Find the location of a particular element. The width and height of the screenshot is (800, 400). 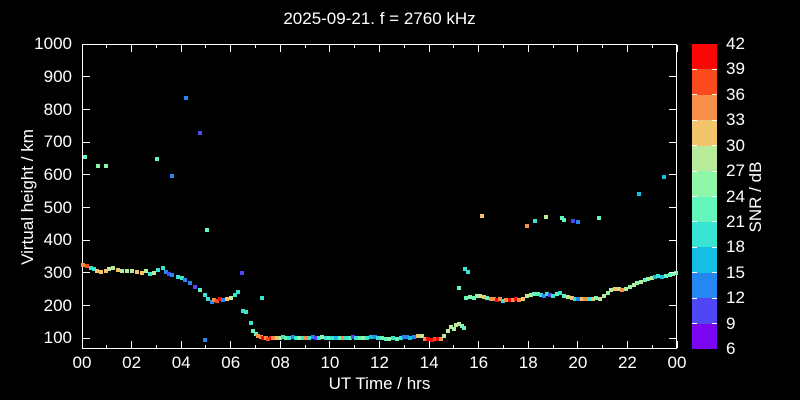

y-tick-label: 100 is located at coordinates (57, 338).